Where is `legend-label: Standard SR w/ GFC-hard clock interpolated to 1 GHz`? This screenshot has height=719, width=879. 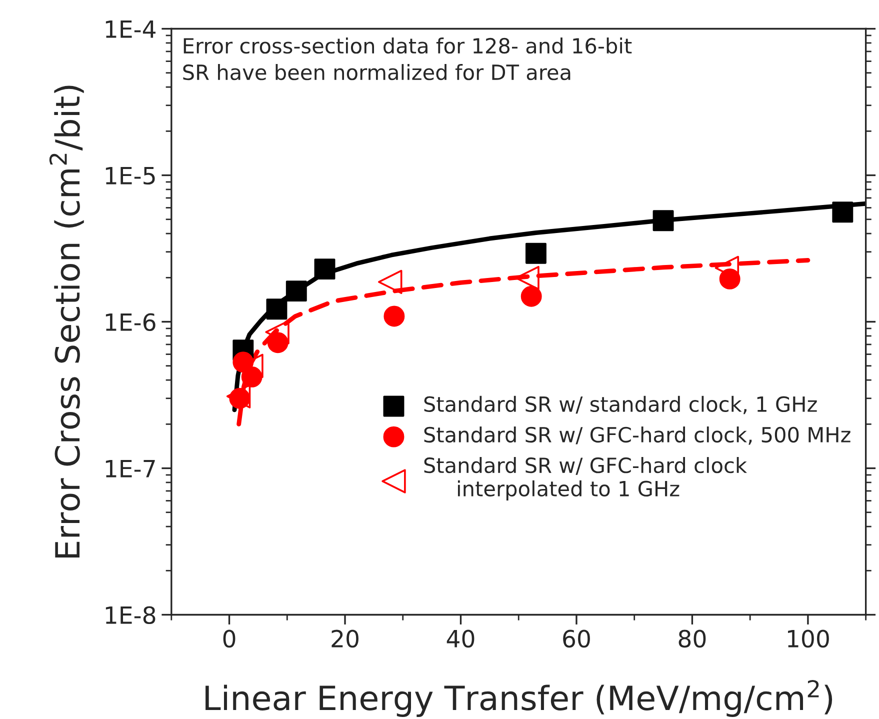 legend-label: Standard SR w/ GFC-hard clock interpolated to 1 GHz is located at coordinates (585, 479).